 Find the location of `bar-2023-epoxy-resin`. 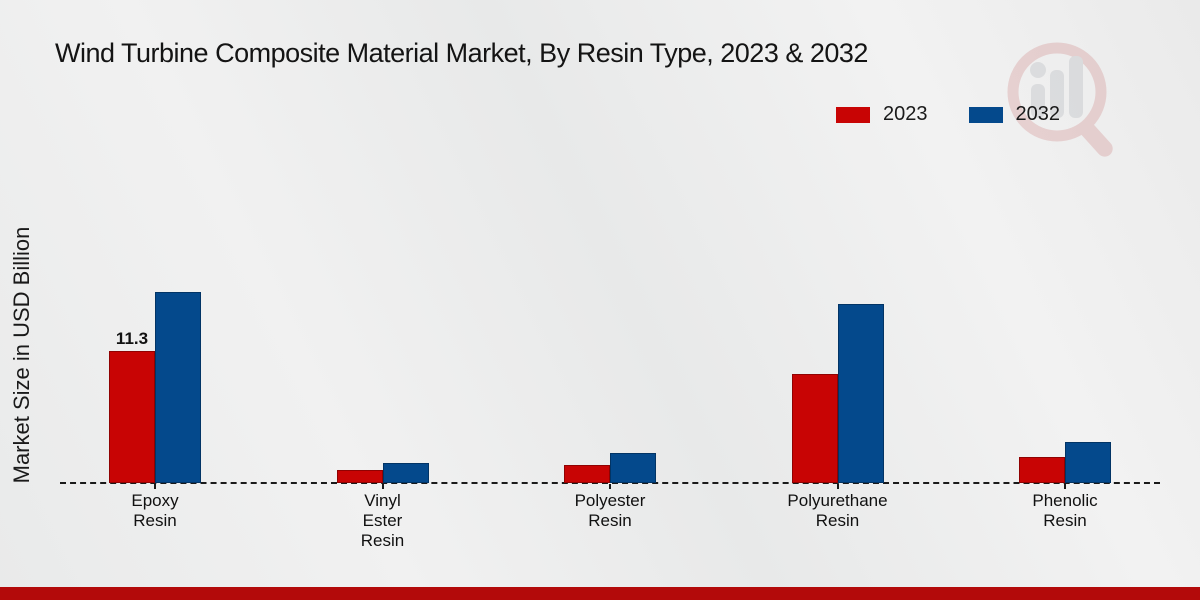

bar-2023-epoxy-resin is located at coordinates (132, 417).